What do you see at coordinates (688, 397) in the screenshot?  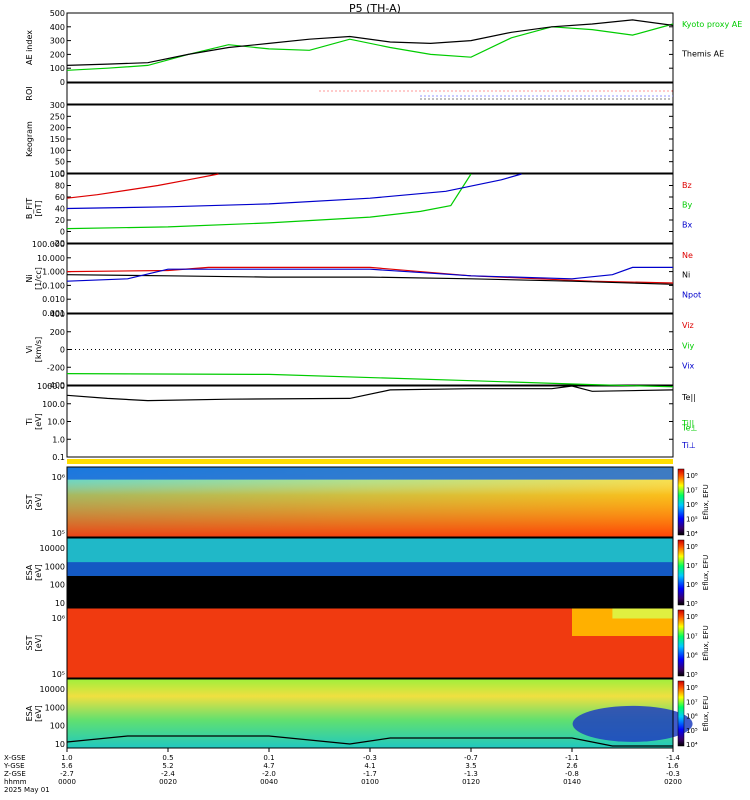 I see `legend-te: Te||` at bounding box center [688, 397].